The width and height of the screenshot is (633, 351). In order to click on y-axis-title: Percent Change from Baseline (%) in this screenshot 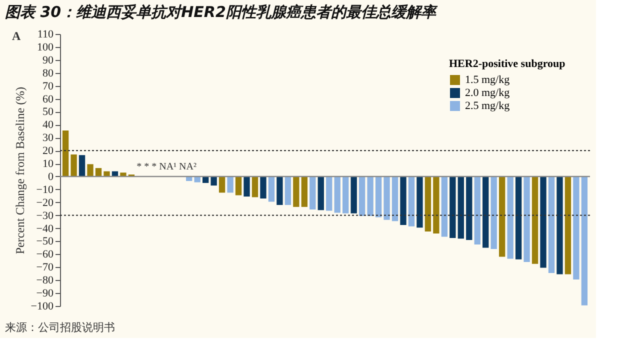, I will do `click(19, 170)`.